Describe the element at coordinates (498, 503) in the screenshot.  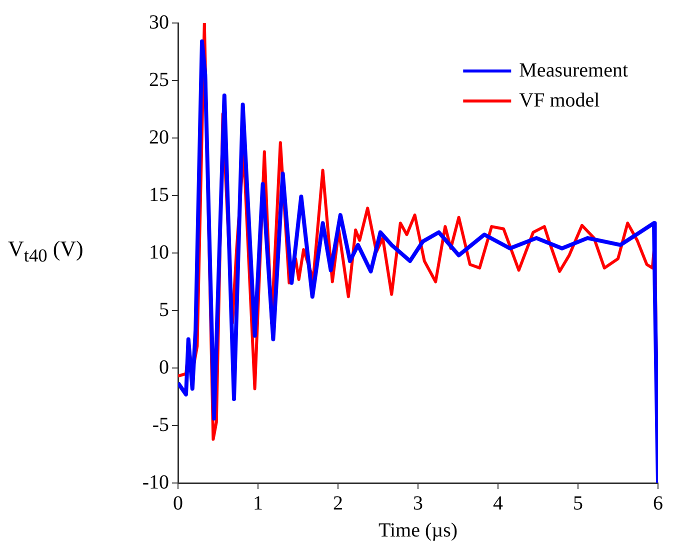
I see `x-tick-label: 4` at that location.